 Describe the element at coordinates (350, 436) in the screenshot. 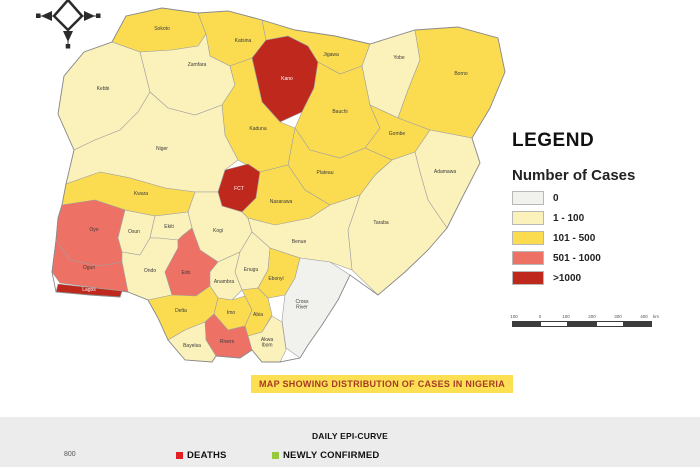

I see `epi-curve-title: DAILY EPI-CURVE` at that location.